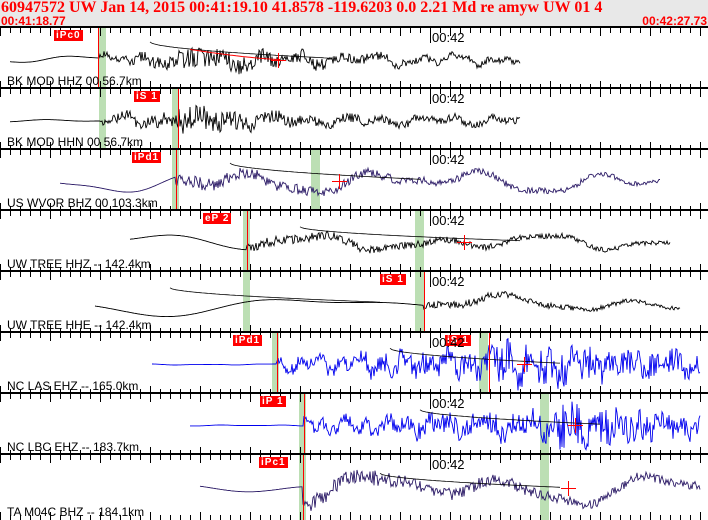 The height and width of the screenshot is (520, 708). What do you see at coordinates (450, 490) in the screenshot?
I see `waveform-plot` at bounding box center [450, 490].